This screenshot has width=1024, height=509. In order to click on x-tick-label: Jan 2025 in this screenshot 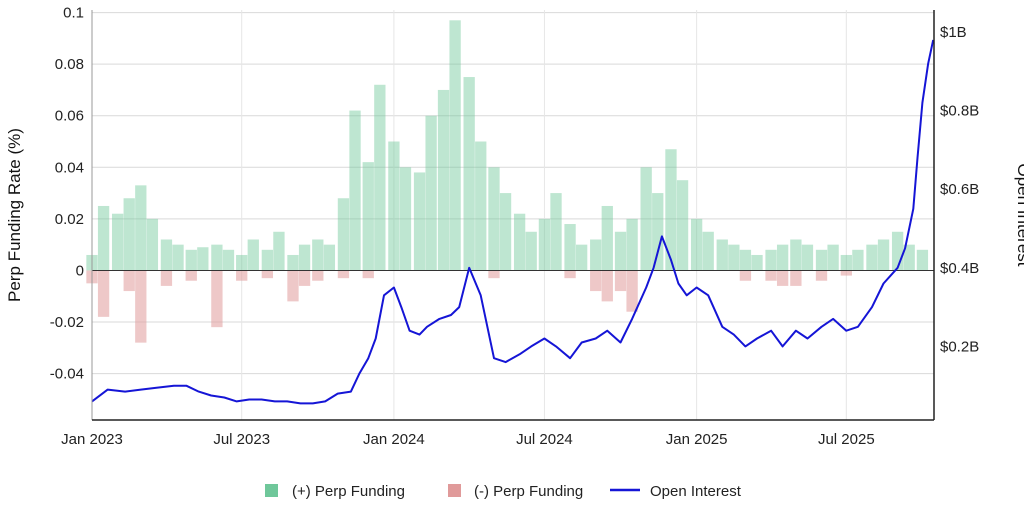, I will do `click(697, 439)`.